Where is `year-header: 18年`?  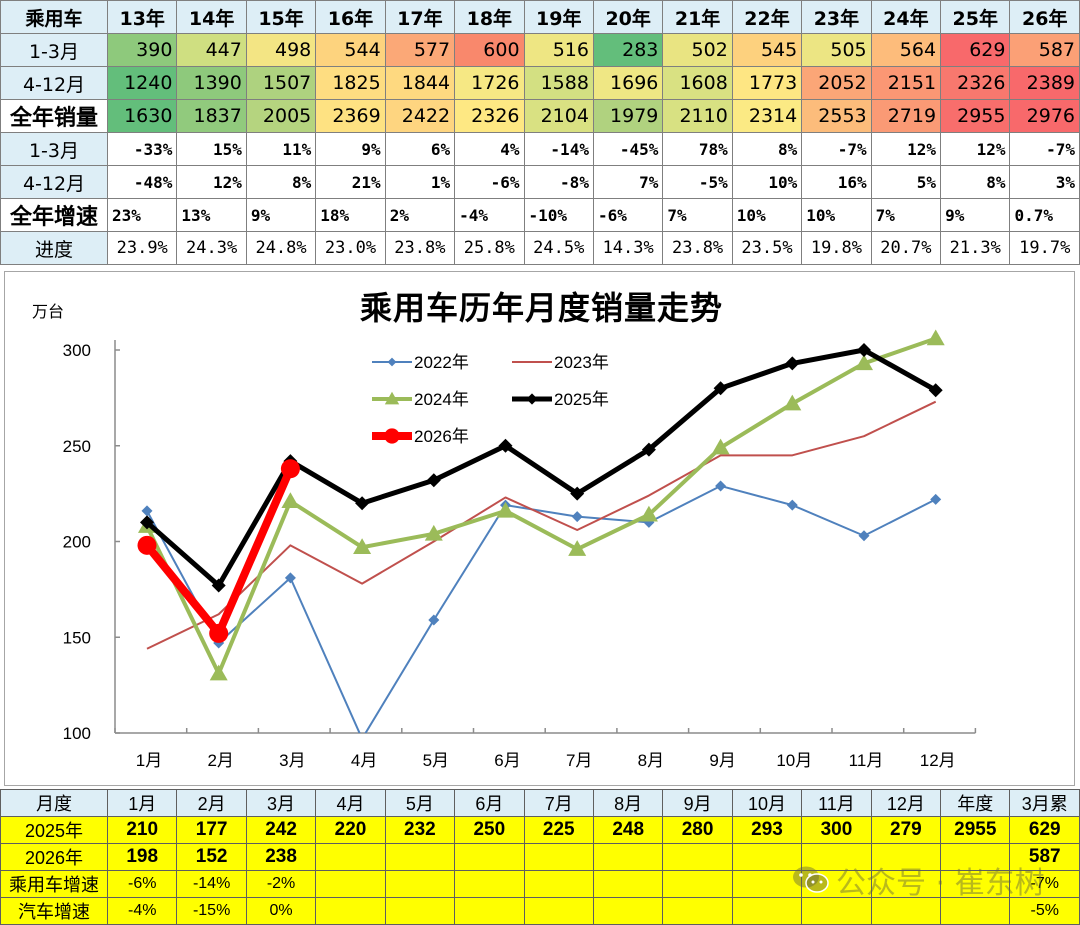
year-header: 18年 is located at coordinates (489, 17).